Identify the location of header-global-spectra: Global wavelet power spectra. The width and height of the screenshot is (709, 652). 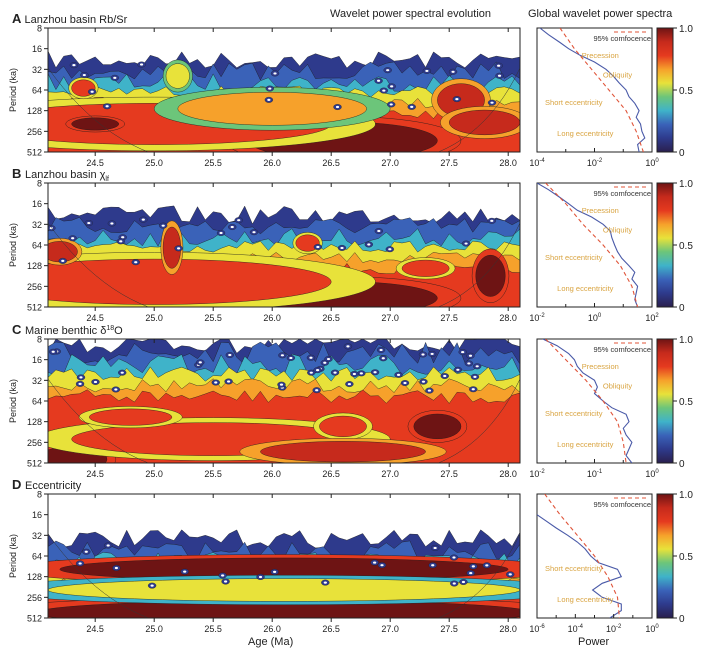
(600, 14).